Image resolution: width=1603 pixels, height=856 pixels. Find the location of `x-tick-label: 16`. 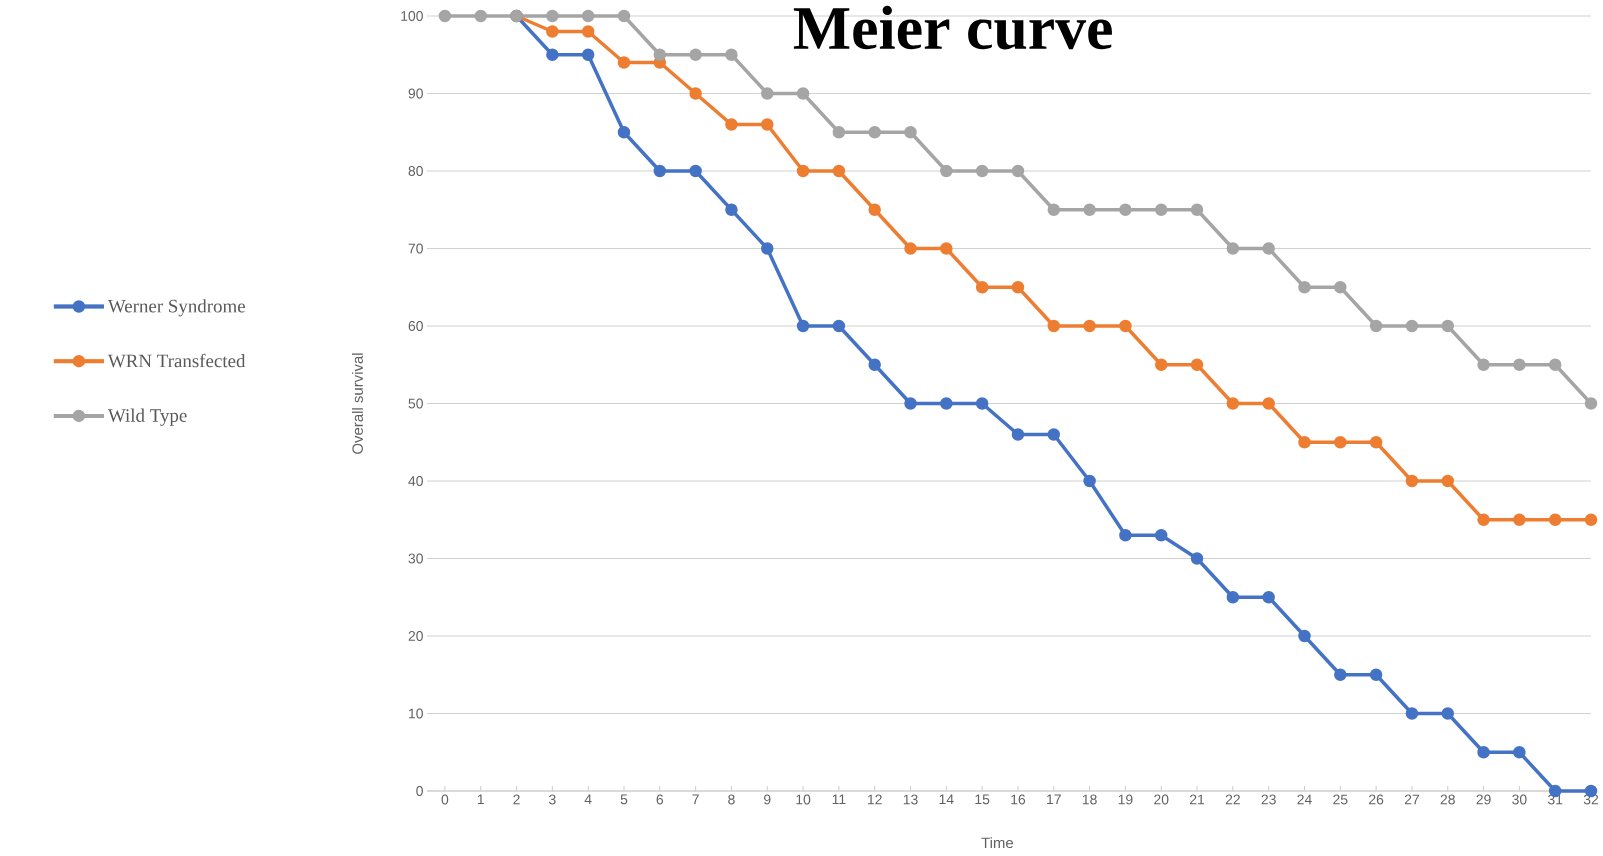

x-tick-label: 16 is located at coordinates (1018, 799).